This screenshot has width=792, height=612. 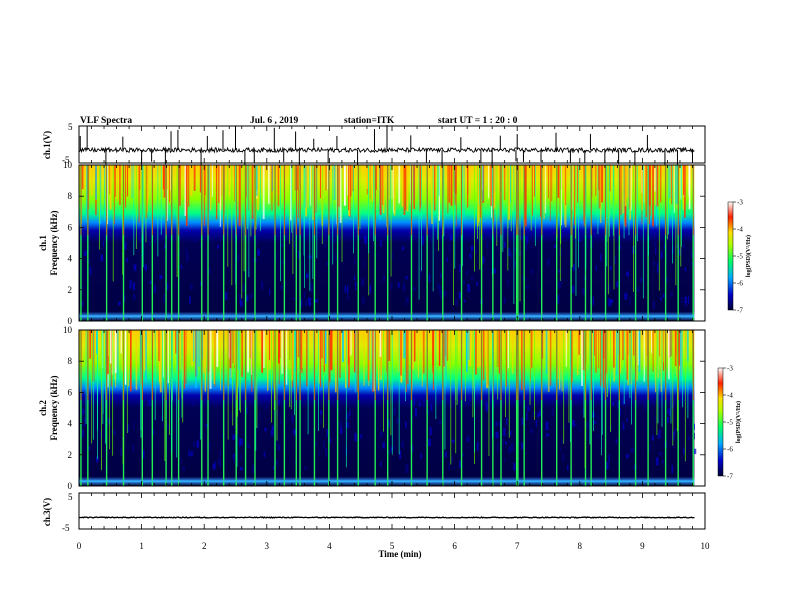 What do you see at coordinates (399, 554) in the screenshot?
I see `x-axis-label: Time (min)` at bounding box center [399, 554].